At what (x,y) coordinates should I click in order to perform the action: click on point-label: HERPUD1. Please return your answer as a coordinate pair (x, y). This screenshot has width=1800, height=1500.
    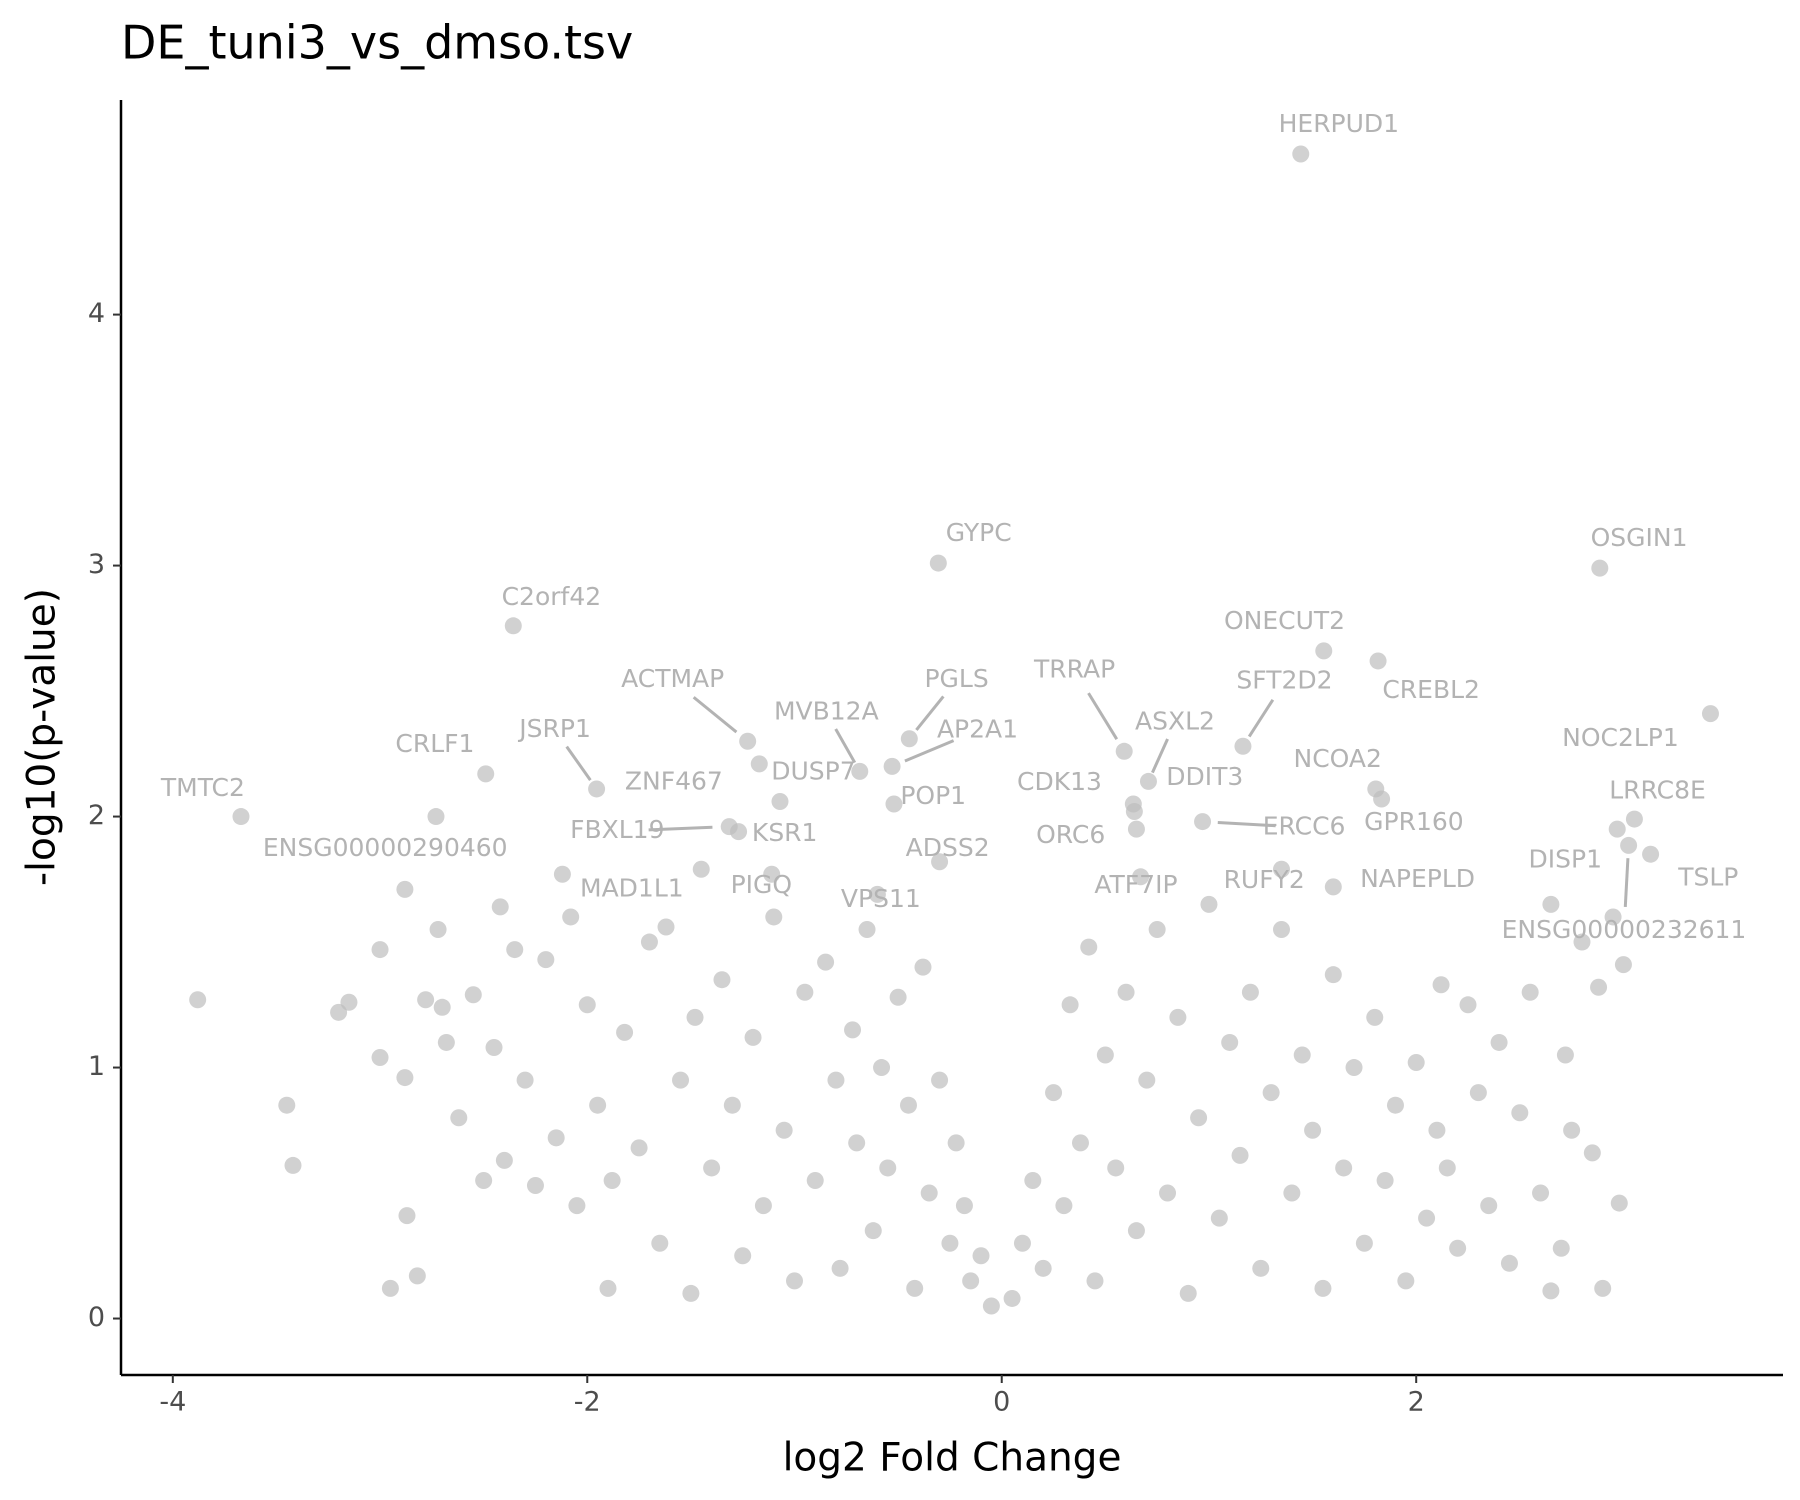
    Looking at the image, I should click on (1339, 123).